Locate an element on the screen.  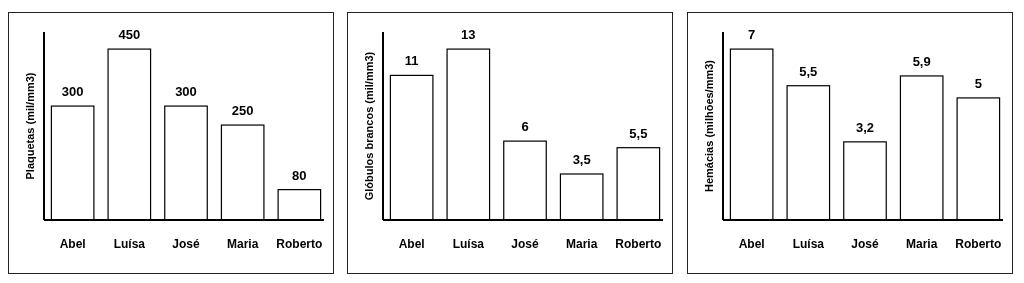
data-label: 13 is located at coordinates (468, 35).